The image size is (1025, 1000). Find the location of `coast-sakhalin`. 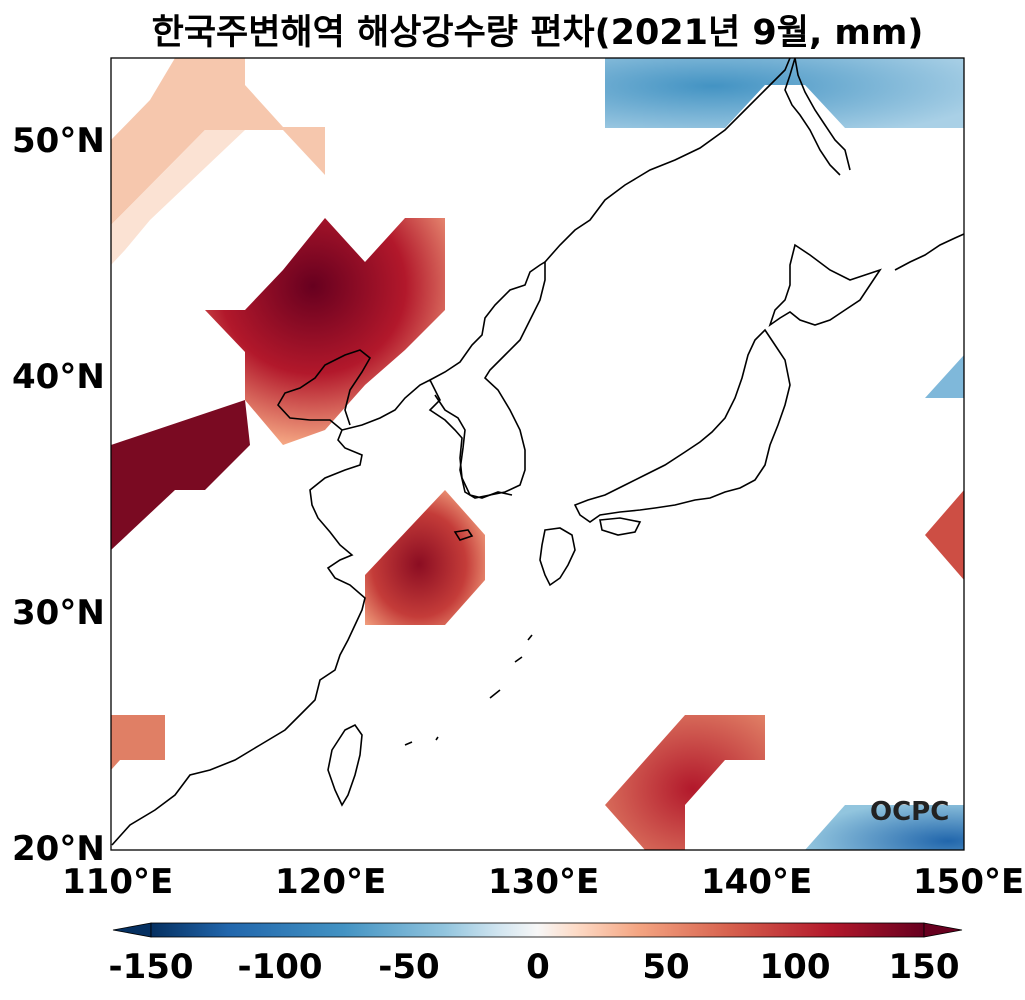

coast-sakhalin is located at coordinates (817, 117).